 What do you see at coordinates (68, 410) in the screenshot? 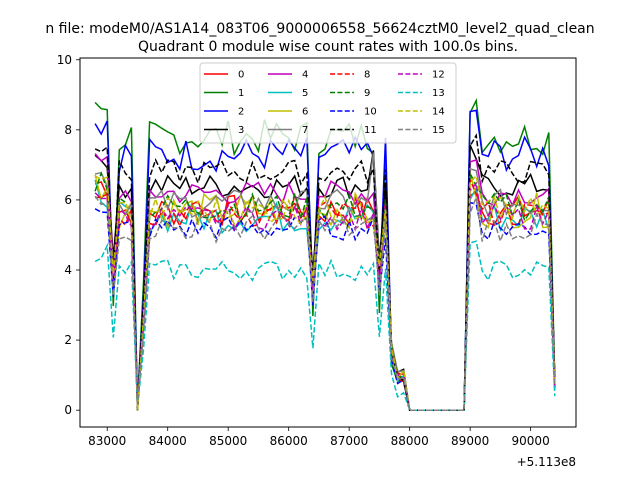
I see `y-tick-label: 0` at bounding box center [68, 410].